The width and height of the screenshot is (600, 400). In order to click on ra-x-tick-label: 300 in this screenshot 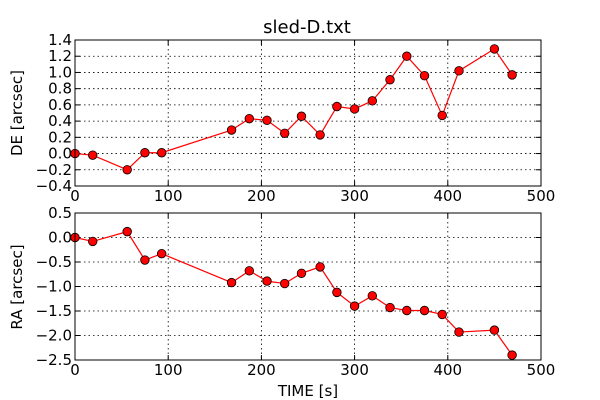, I will do `click(354, 370)`.